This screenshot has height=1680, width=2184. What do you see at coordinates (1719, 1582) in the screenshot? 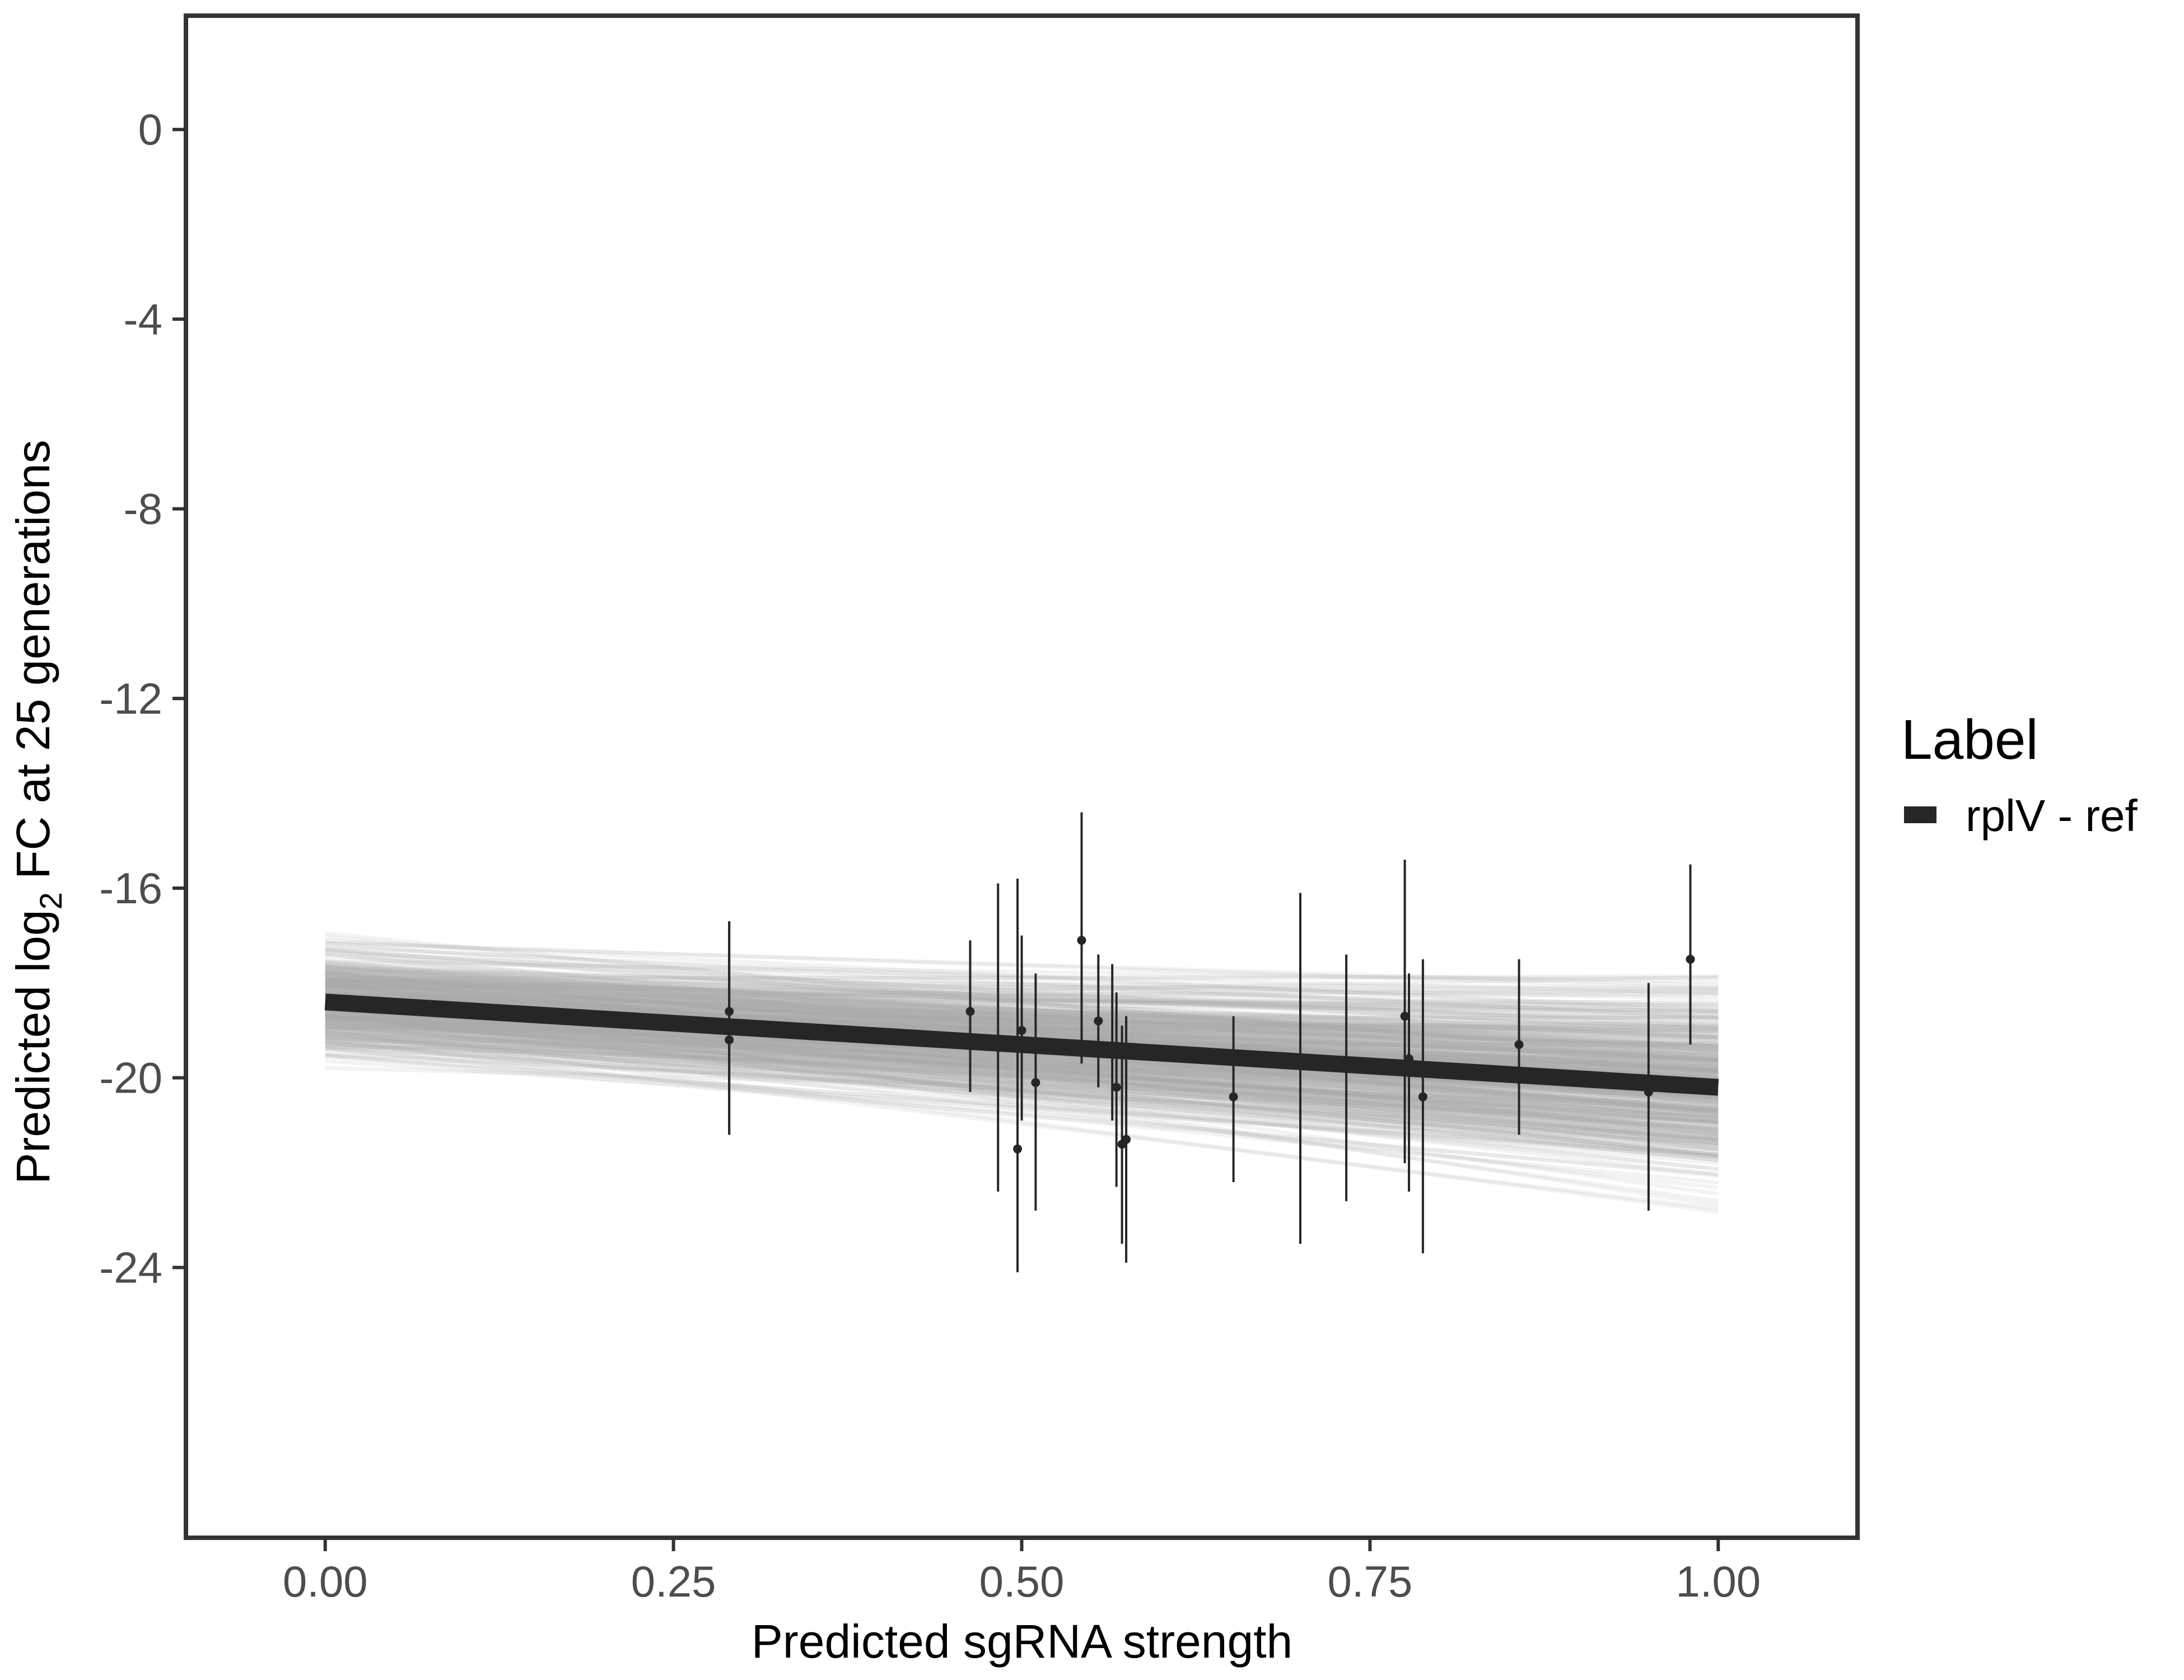
I see `x-tick-label: 1.00` at bounding box center [1719, 1582].